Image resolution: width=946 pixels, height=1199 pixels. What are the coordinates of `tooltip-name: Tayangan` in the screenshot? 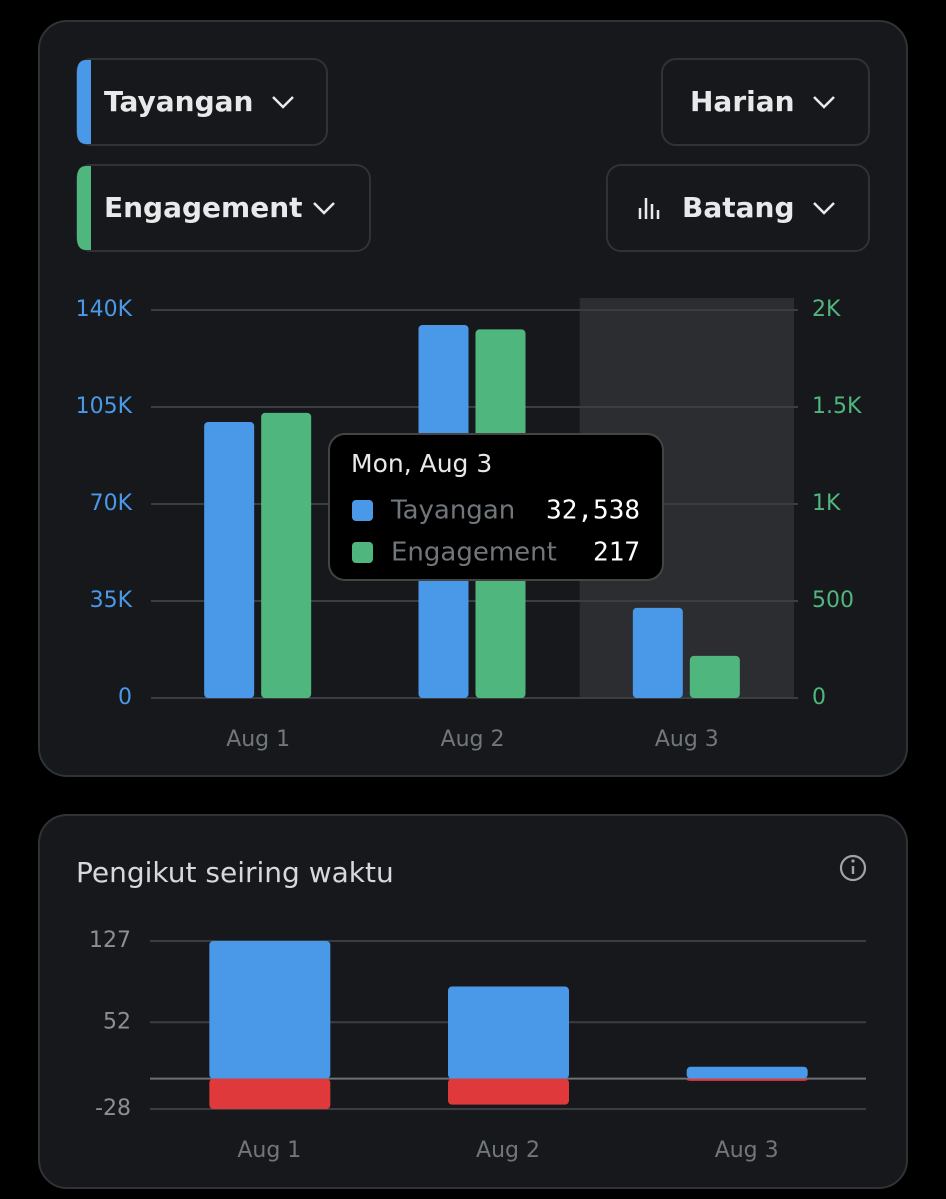 It's located at (452, 511).